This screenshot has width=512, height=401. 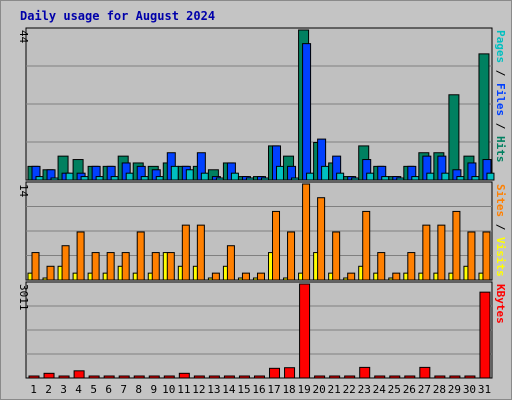 I want to click on x-tick-label: 19, so click(x=303, y=389).